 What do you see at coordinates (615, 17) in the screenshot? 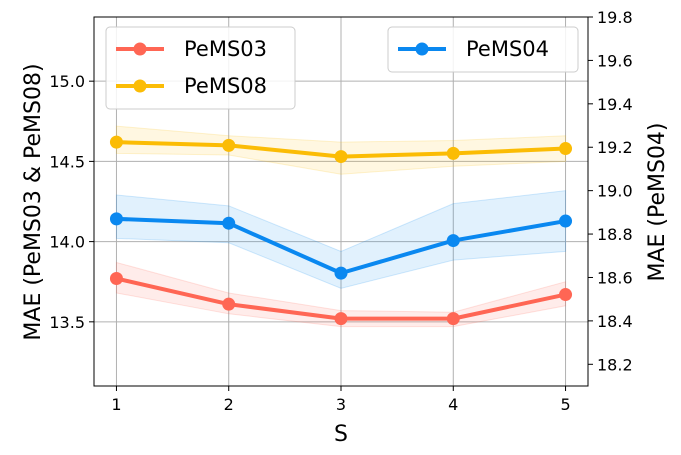
I see `y-right-tick-label: 19.8` at bounding box center [615, 17].